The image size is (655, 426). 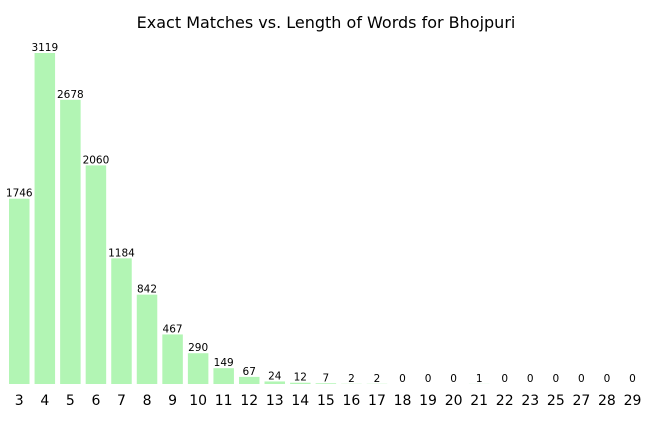 What do you see at coordinates (70, 95) in the screenshot?
I see `value-label-5: 2678` at bounding box center [70, 95].